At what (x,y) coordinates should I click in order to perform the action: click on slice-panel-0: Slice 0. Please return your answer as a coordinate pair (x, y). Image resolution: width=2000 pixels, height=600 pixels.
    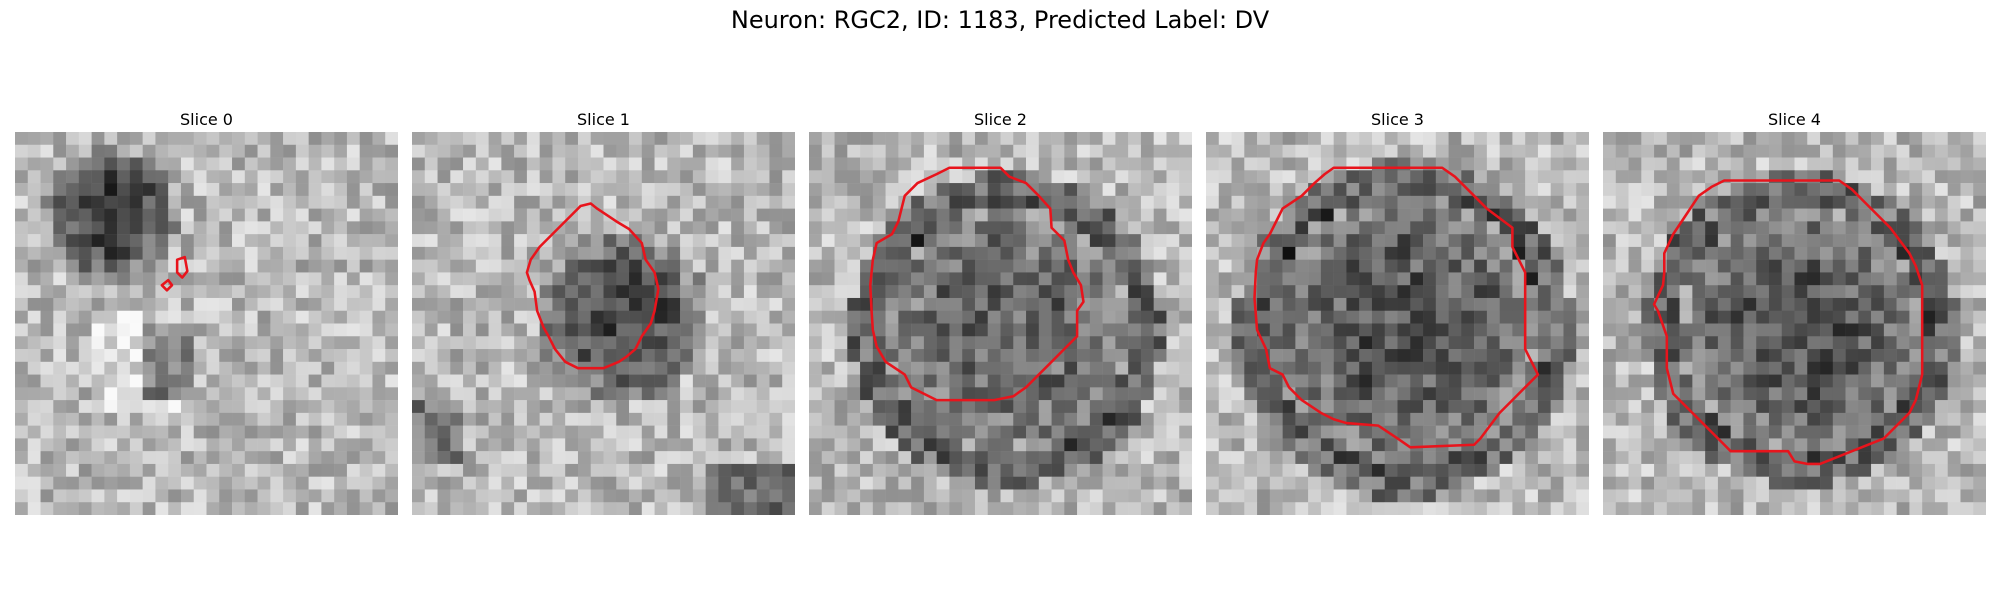
    Looking at the image, I should click on (206, 311).